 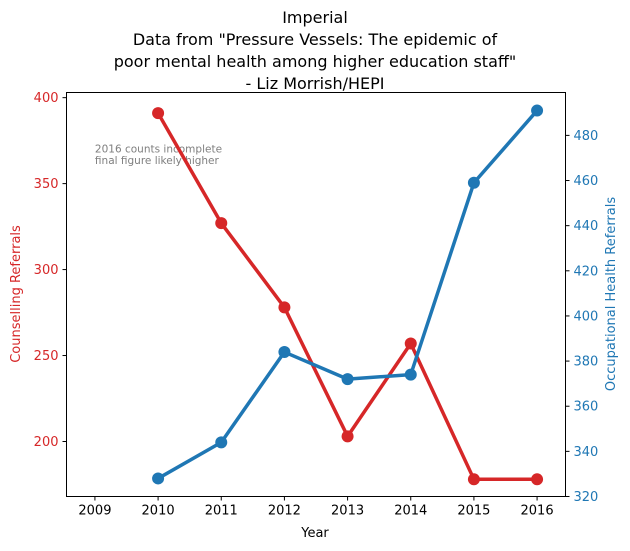 I want to click on right-tick-label: 380, so click(x=586, y=362).